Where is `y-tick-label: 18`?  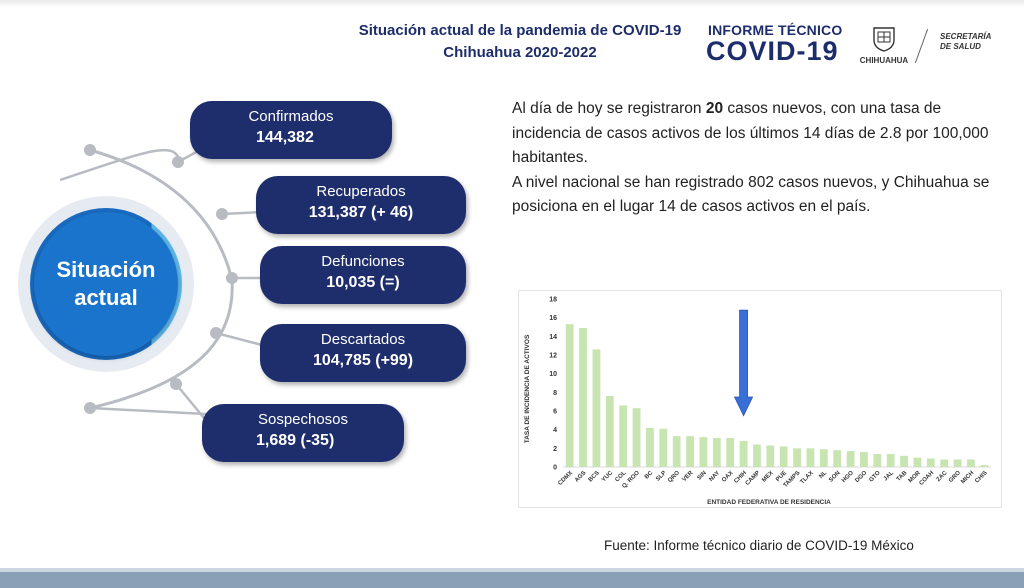 y-tick-label: 18 is located at coordinates (553, 300).